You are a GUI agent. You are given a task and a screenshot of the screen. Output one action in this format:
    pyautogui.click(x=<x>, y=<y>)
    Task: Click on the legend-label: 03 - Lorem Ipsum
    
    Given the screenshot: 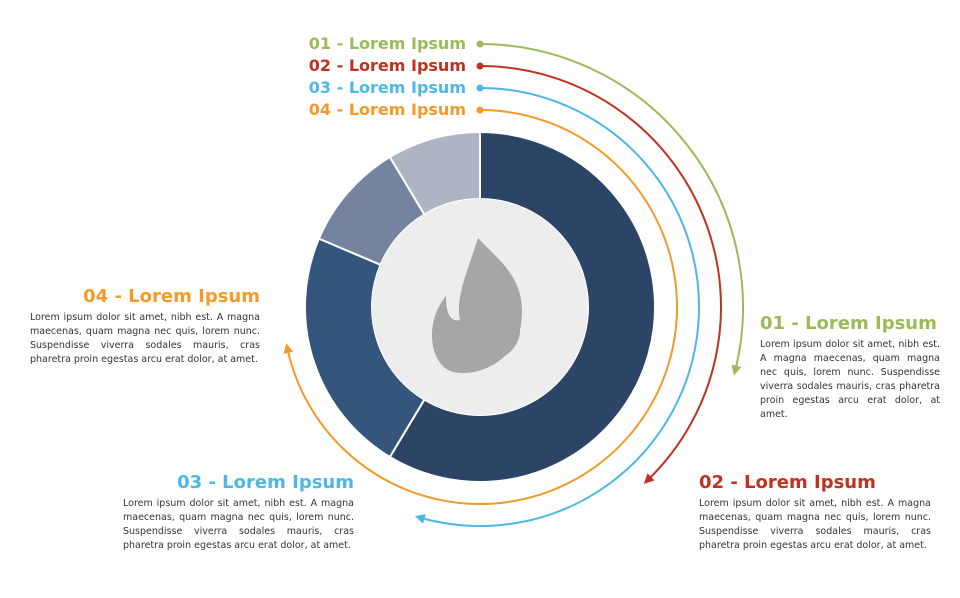 What is the action you would take?
    pyautogui.click(x=387, y=87)
    